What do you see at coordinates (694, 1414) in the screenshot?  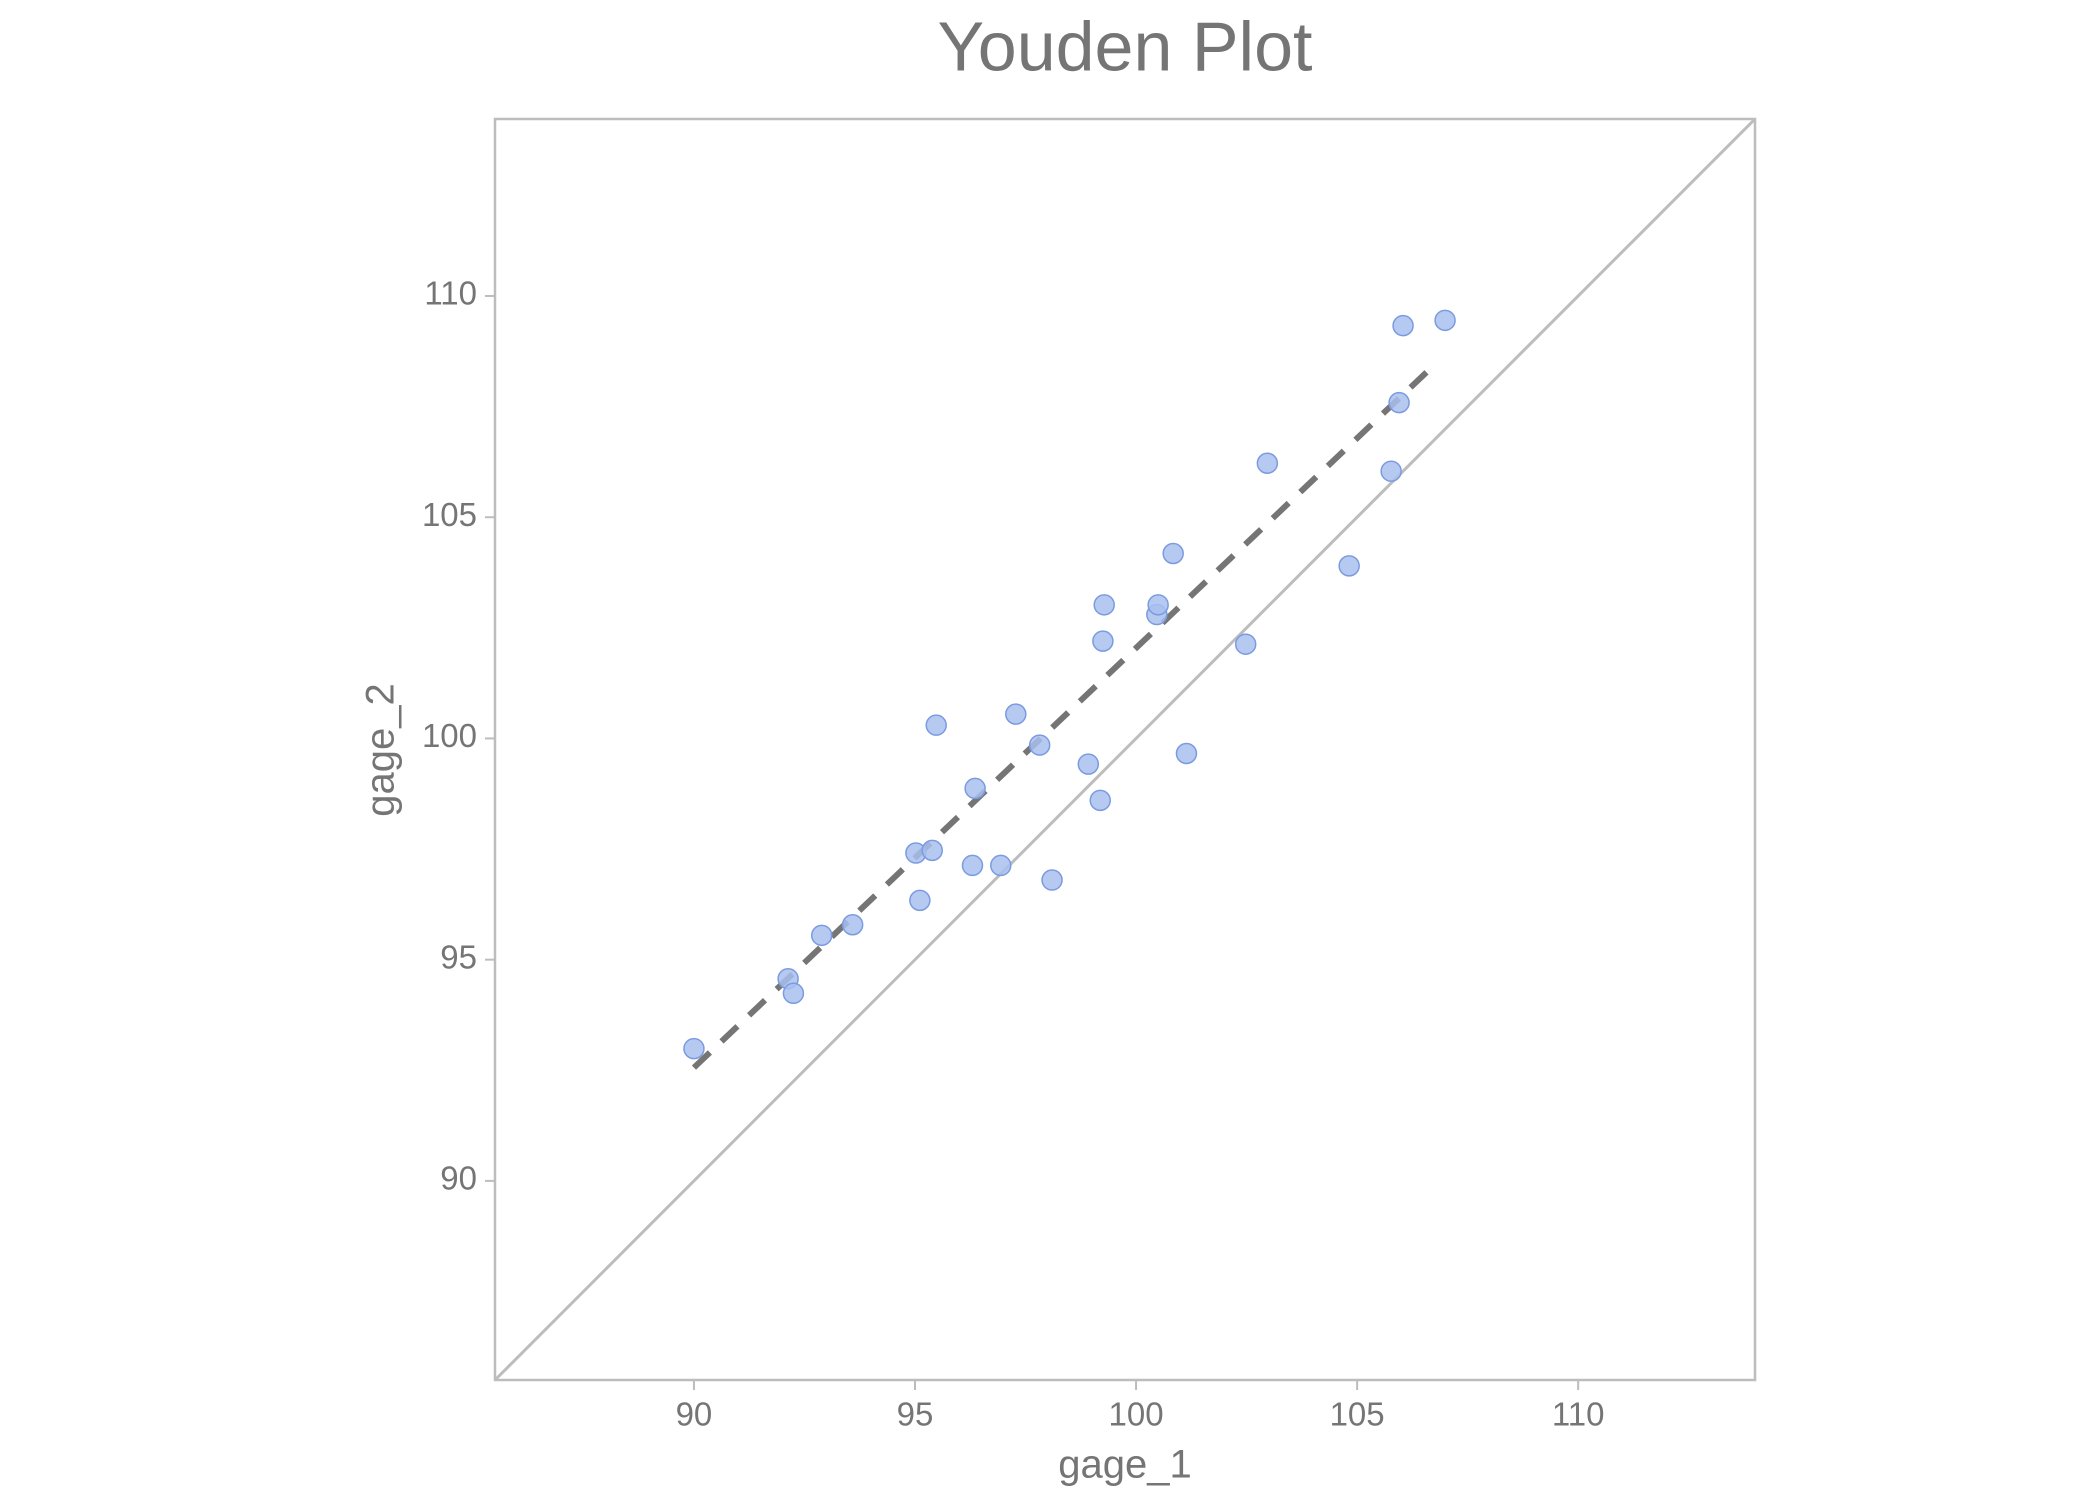 I see `x-tick-label: 90` at bounding box center [694, 1414].